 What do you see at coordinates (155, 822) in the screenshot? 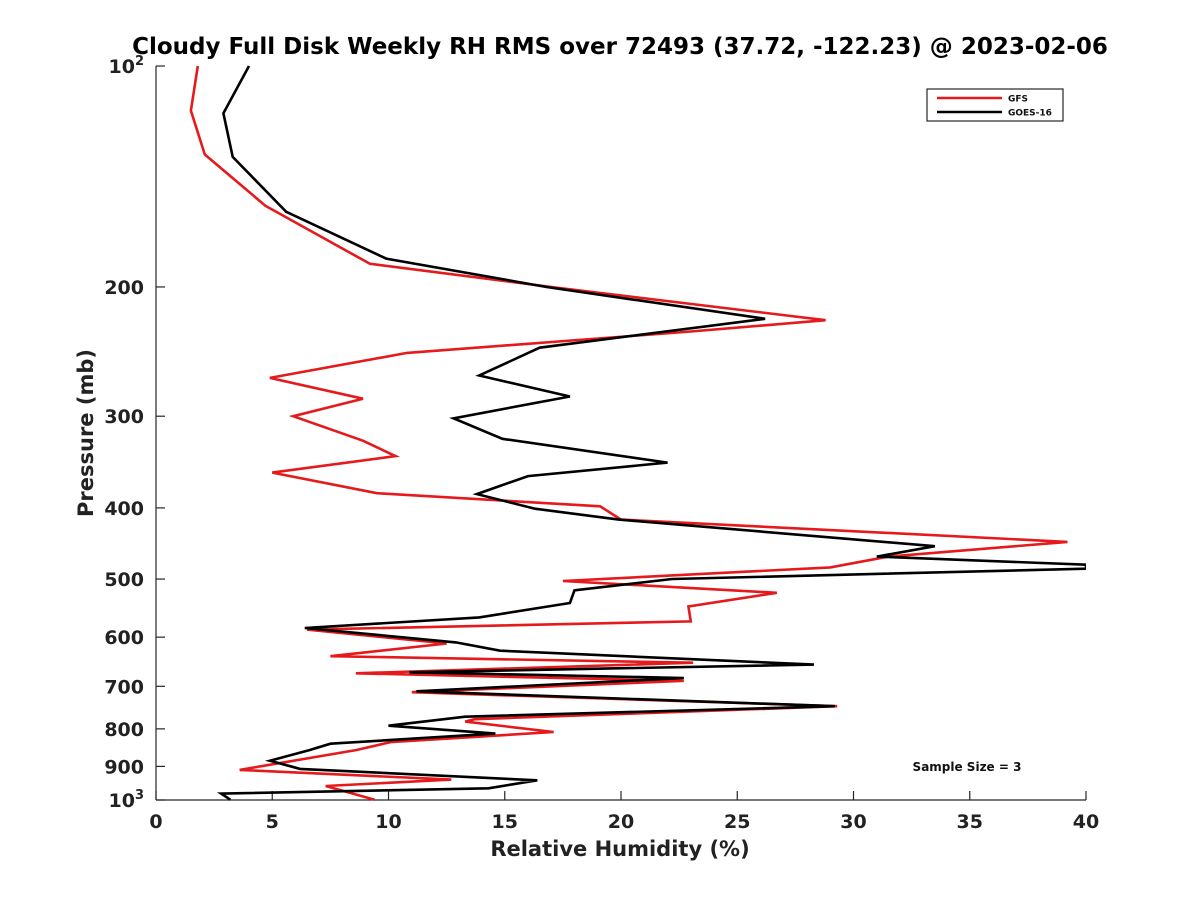
I see `x-tick-label: 0` at bounding box center [155, 822].